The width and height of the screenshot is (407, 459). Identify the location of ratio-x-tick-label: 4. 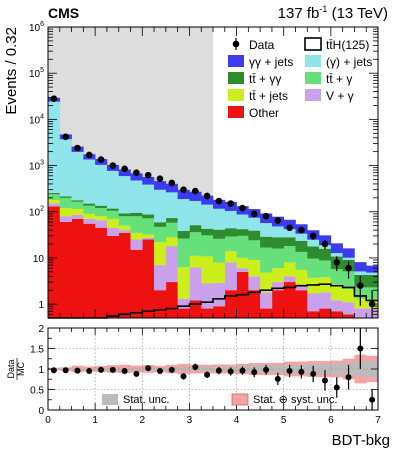
(237, 420).